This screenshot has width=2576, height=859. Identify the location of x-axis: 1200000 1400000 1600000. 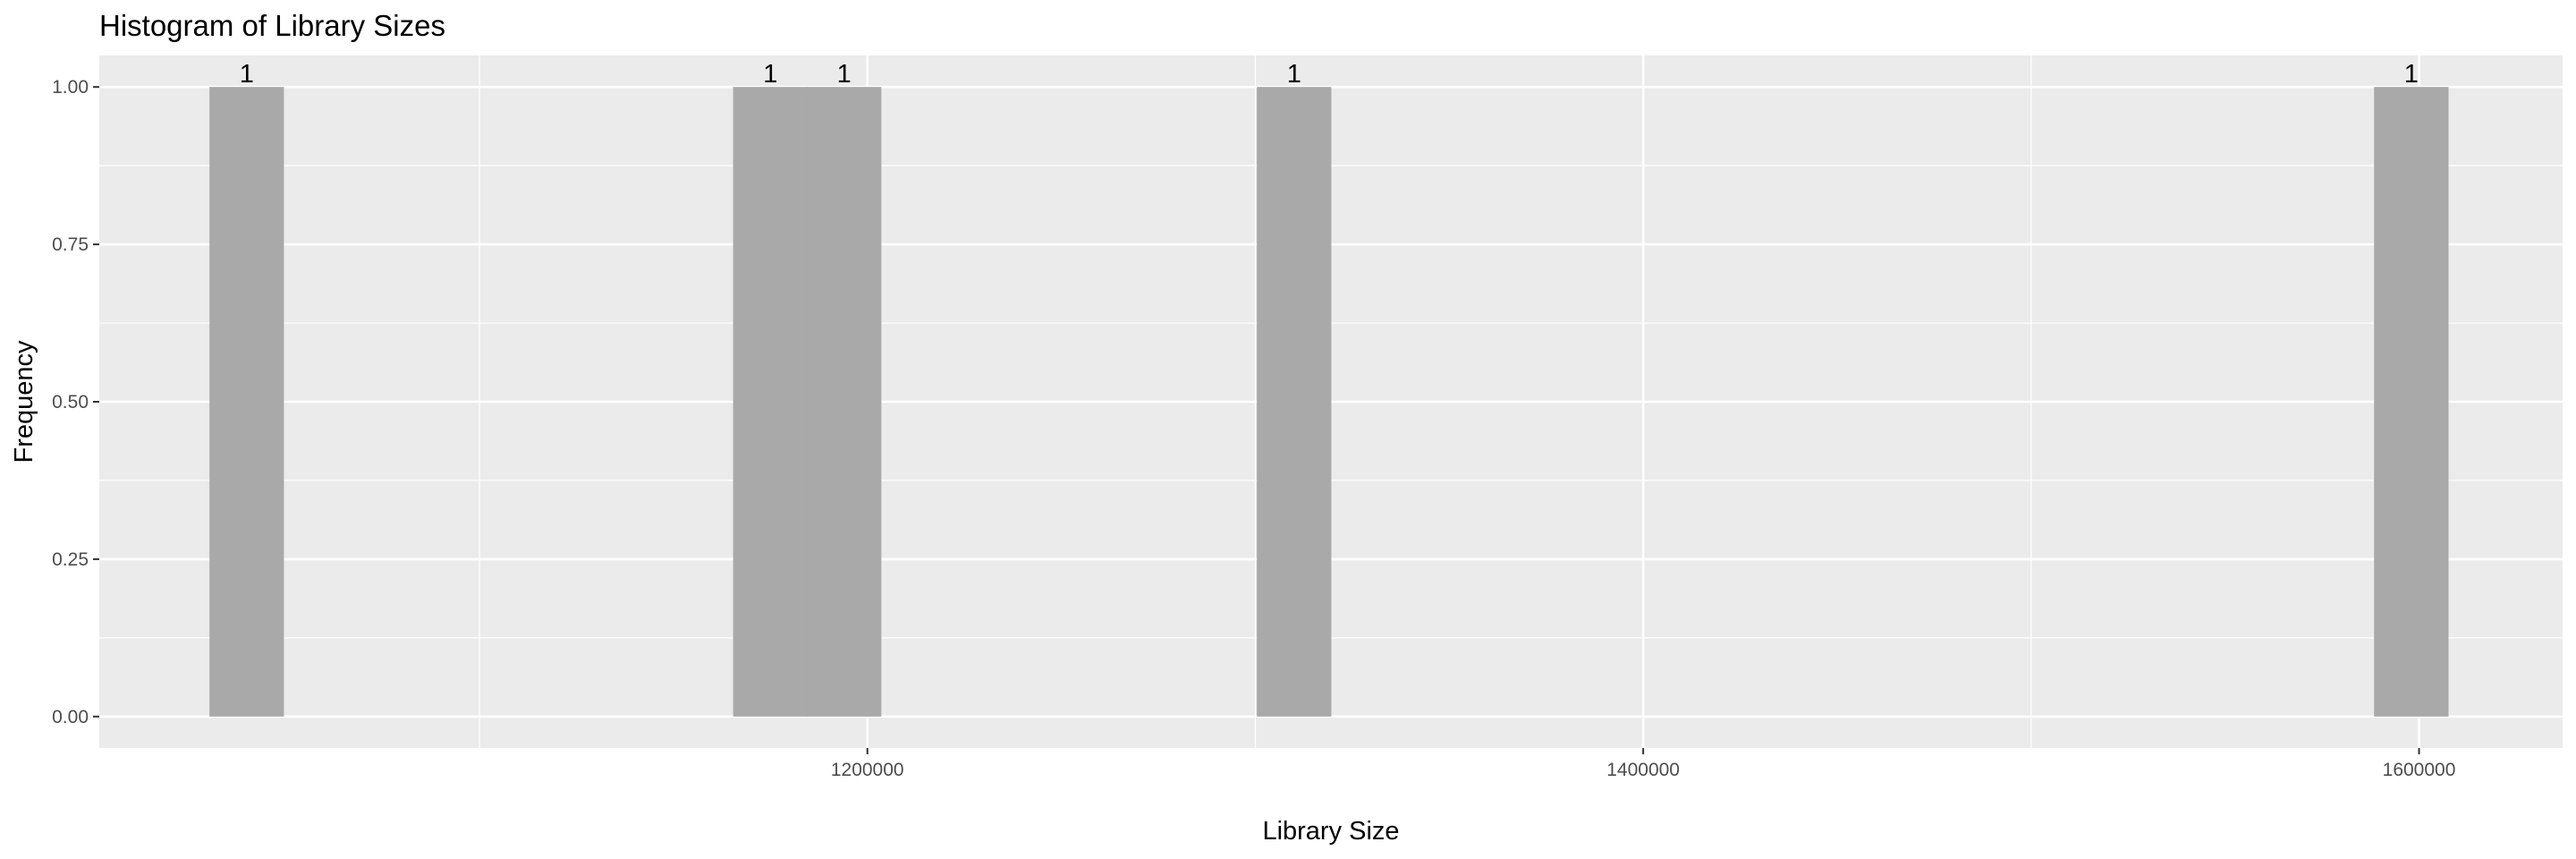
(1643, 764).